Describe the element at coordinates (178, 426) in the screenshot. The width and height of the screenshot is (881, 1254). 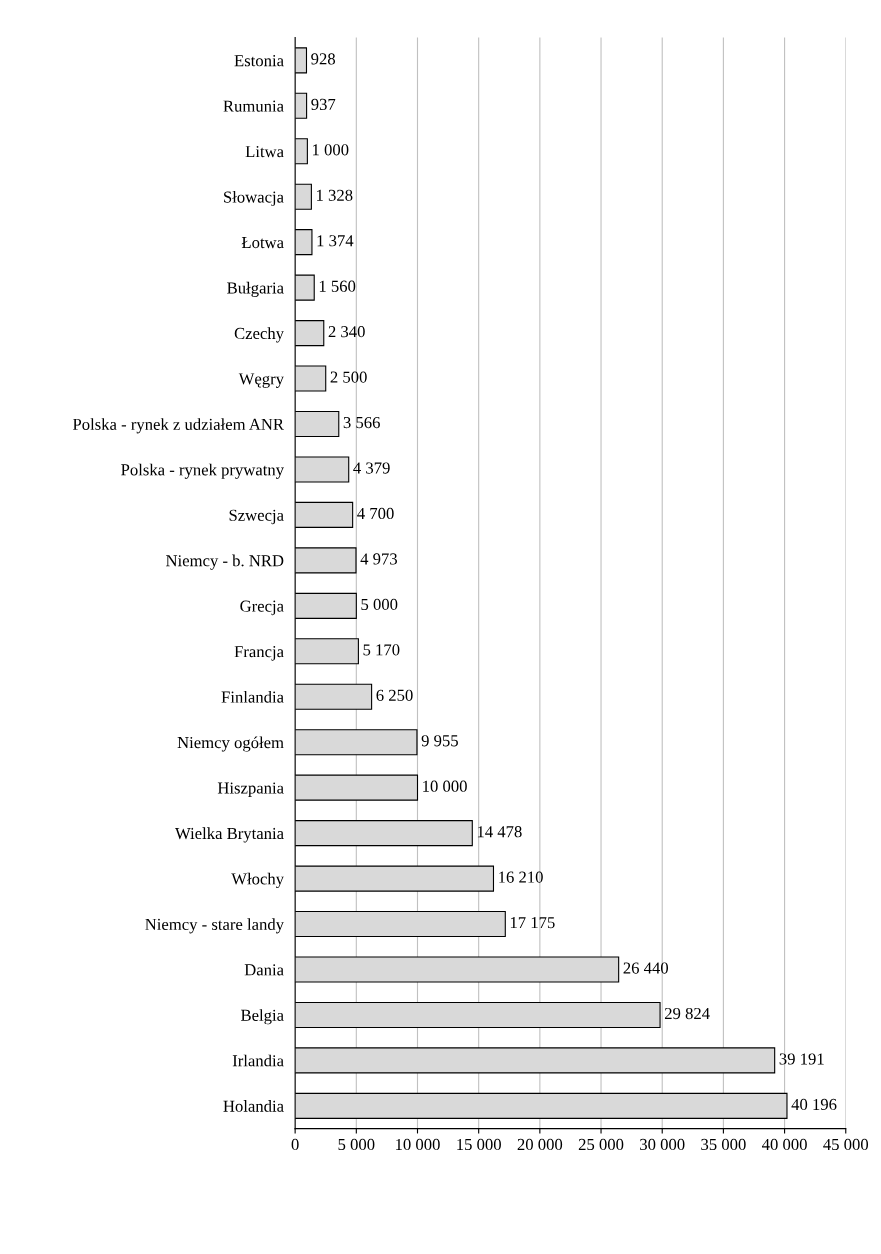
I see `y-tick-label: Polska - rynek z udziałem ANR` at that location.